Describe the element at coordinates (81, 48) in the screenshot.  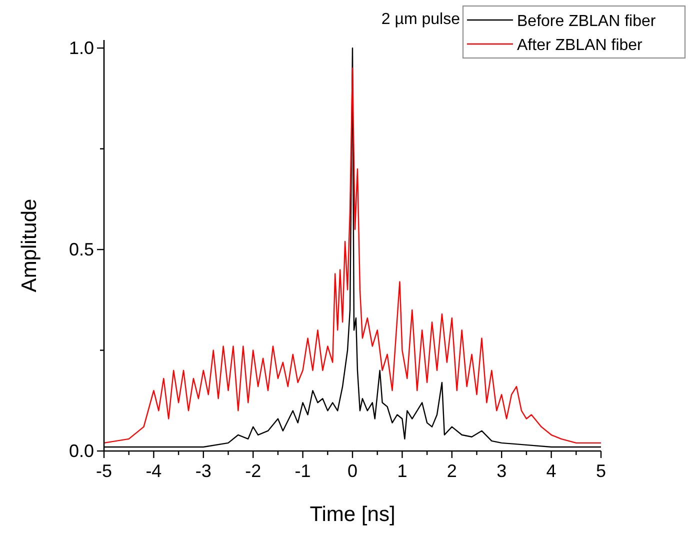
I see `y-tick-label: 1.0` at that location.